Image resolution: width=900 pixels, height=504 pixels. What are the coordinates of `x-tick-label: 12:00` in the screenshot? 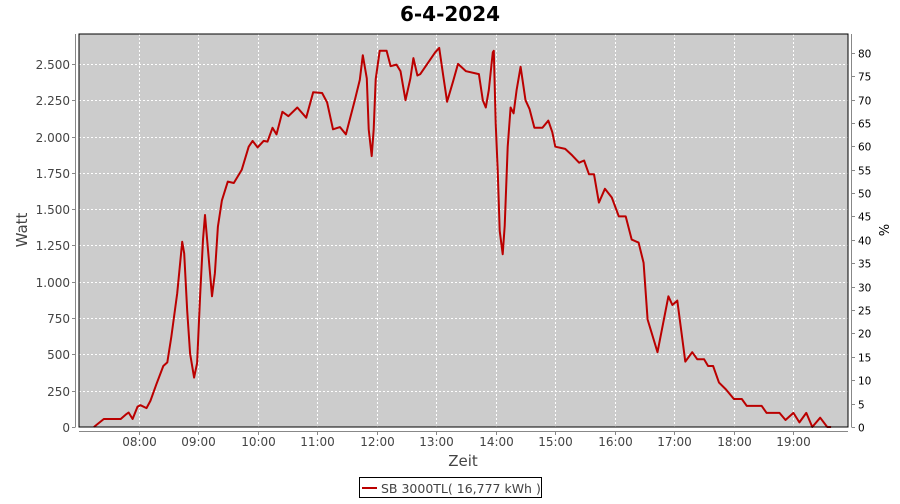 It's located at (377, 442).